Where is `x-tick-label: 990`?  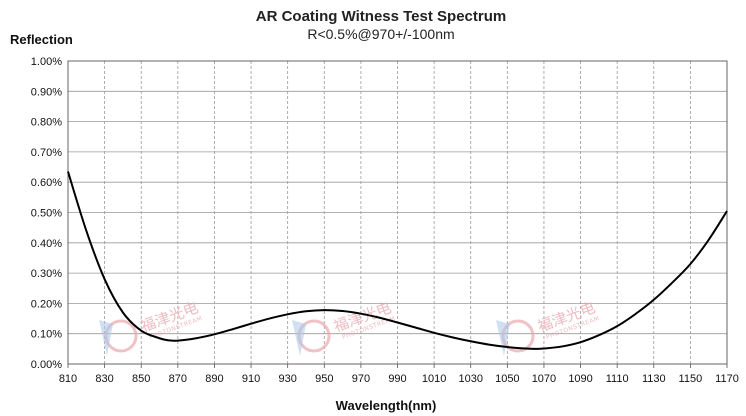 x-tick-label: 990 is located at coordinates (397, 379).